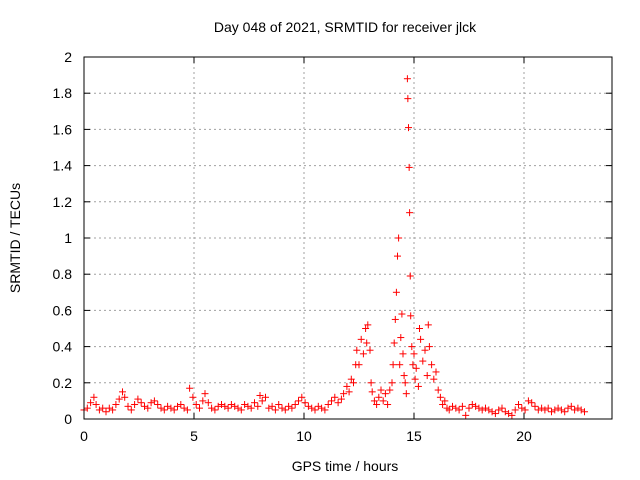 This screenshot has width=640, height=480. What do you see at coordinates (84, 436) in the screenshot?
I see `x-tick-label: 0` at bounding box center [84, 436].